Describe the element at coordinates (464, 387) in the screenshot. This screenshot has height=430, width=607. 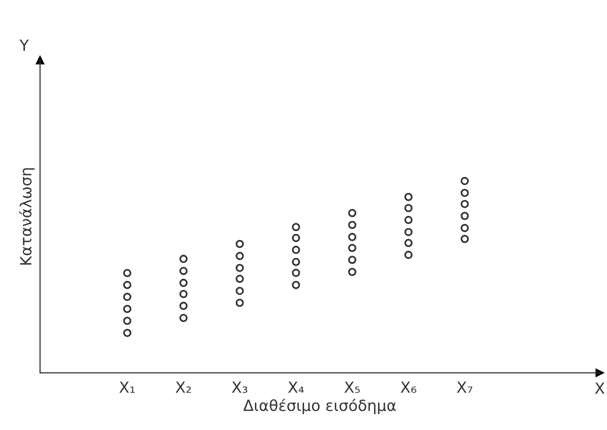
I see `x-tick-label: X₇` at that location.